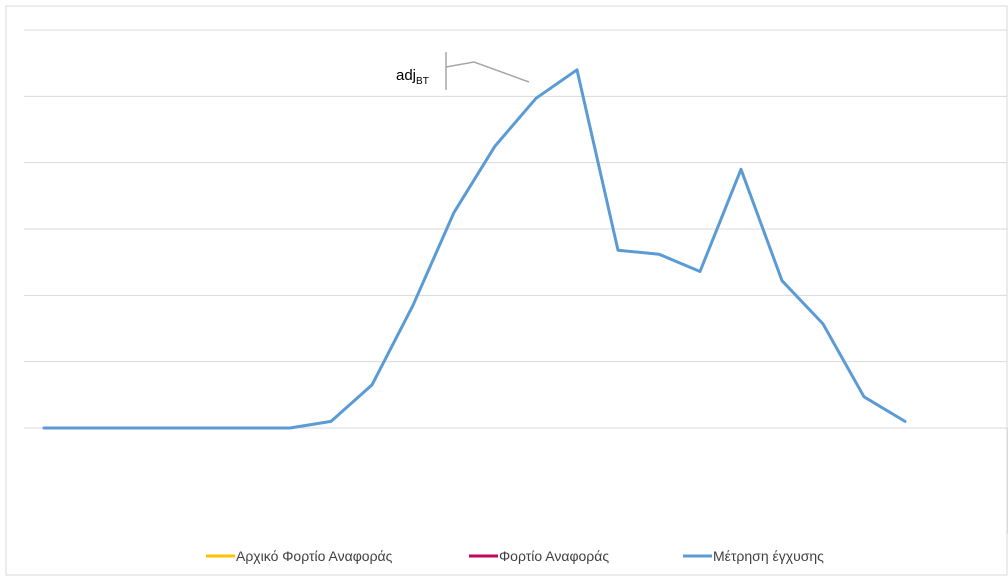 This screenshot has height=576, width=1008. What do you see at coordinates (554, 556) in the screenshot?
I see `legend-label: Φορτίο Αναφοράς` at bounding box center [554, 556].